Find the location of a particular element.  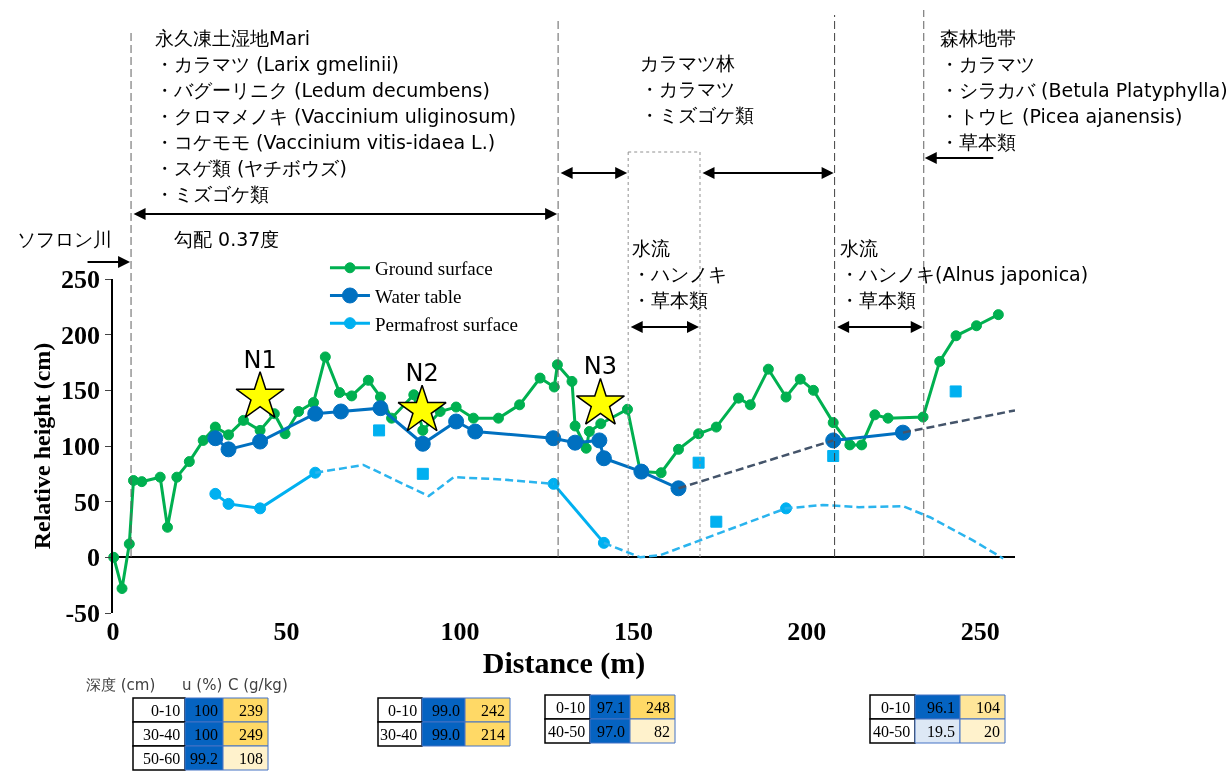

text: 50-60 is located at coordinates (162, 758).